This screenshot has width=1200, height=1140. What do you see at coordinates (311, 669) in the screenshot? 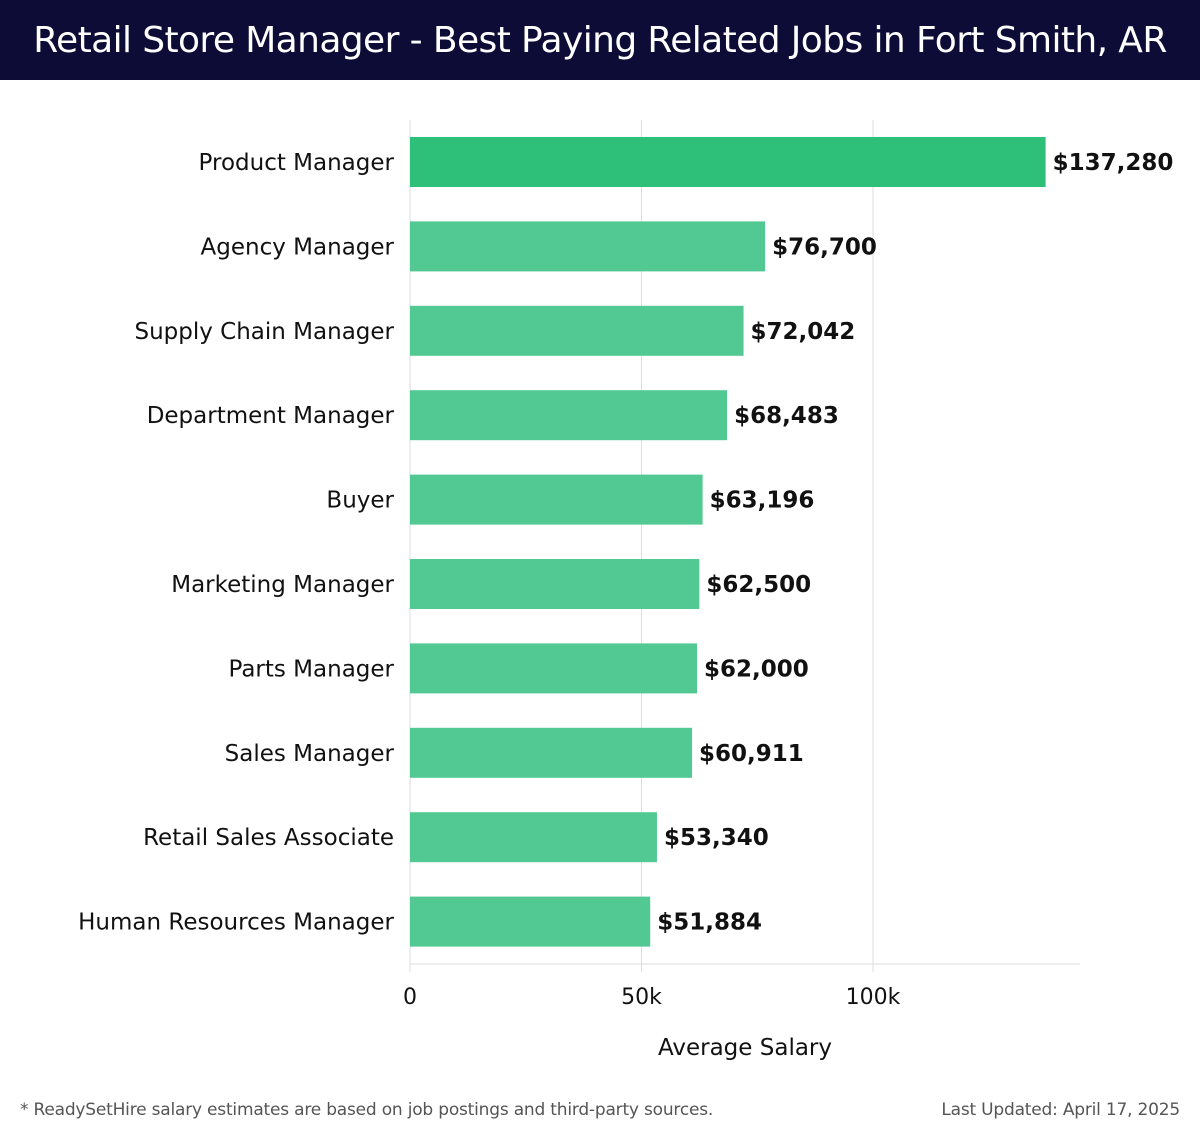
I see `category-label: Parts Manager` at bounding box center [311, 669].